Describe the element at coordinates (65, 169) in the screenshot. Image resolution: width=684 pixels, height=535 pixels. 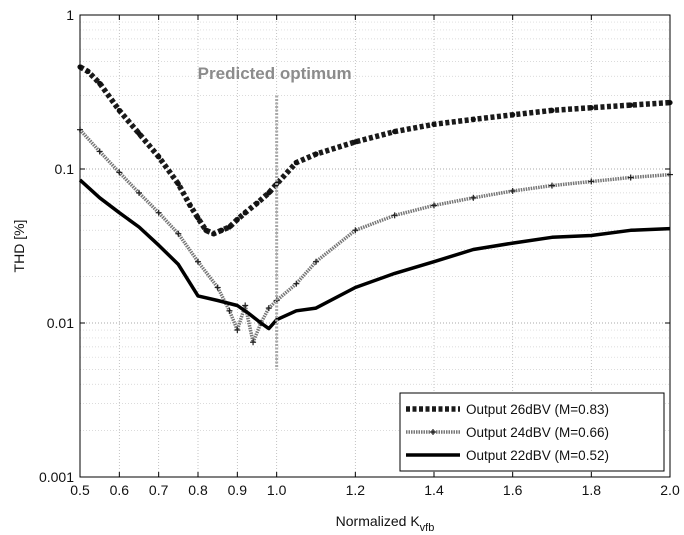
I see `y-tick-label: 0.1` at that location.